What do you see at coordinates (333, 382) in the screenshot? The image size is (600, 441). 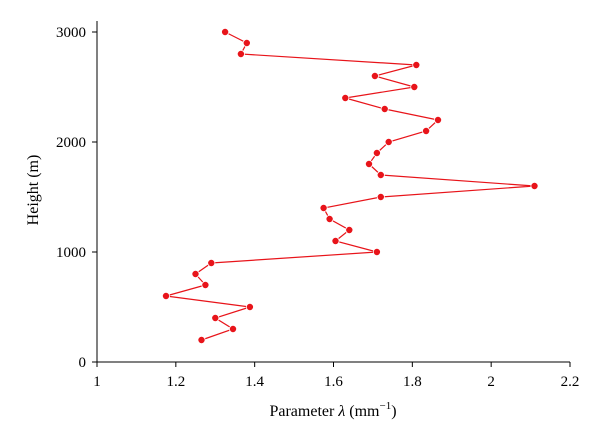 I see `x-tick-label: 1.6` at bounding box center [333, 382].